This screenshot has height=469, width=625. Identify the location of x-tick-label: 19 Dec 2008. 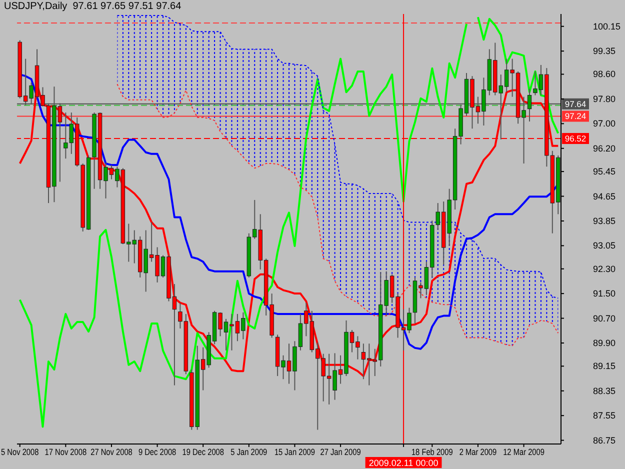
(203, 452).